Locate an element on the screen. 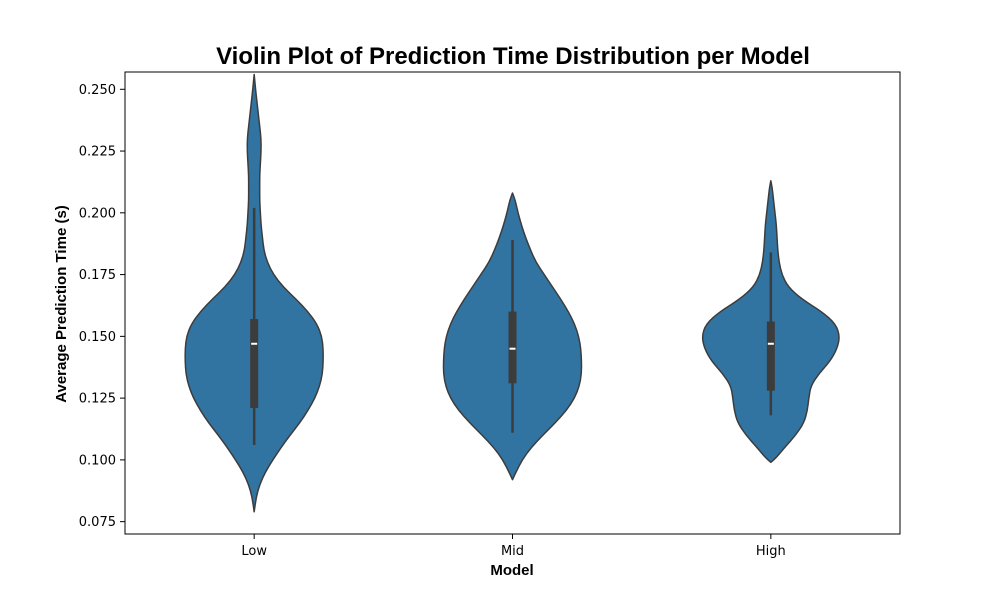  x-tick-label-high: High is located at coordinates (771, 551).